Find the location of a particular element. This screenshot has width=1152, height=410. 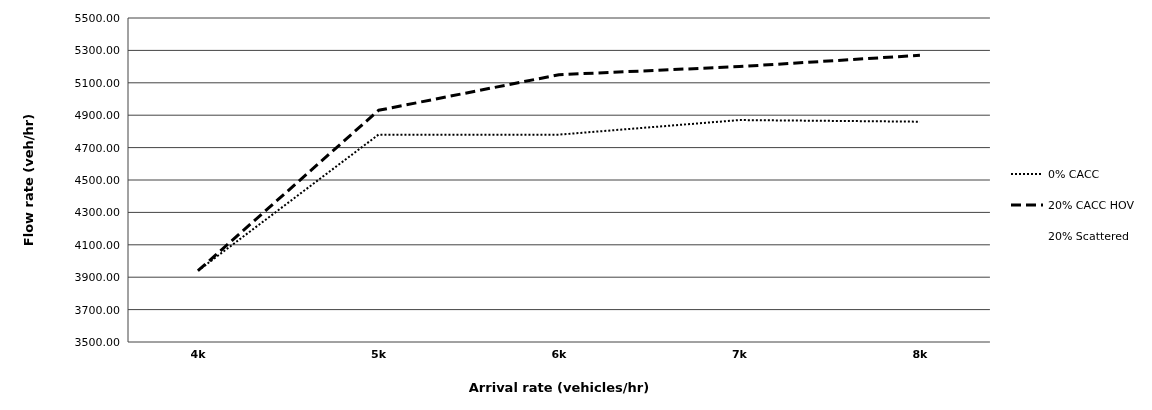

y-tick-label: 4300.00 is located at coordinates (97, 213).